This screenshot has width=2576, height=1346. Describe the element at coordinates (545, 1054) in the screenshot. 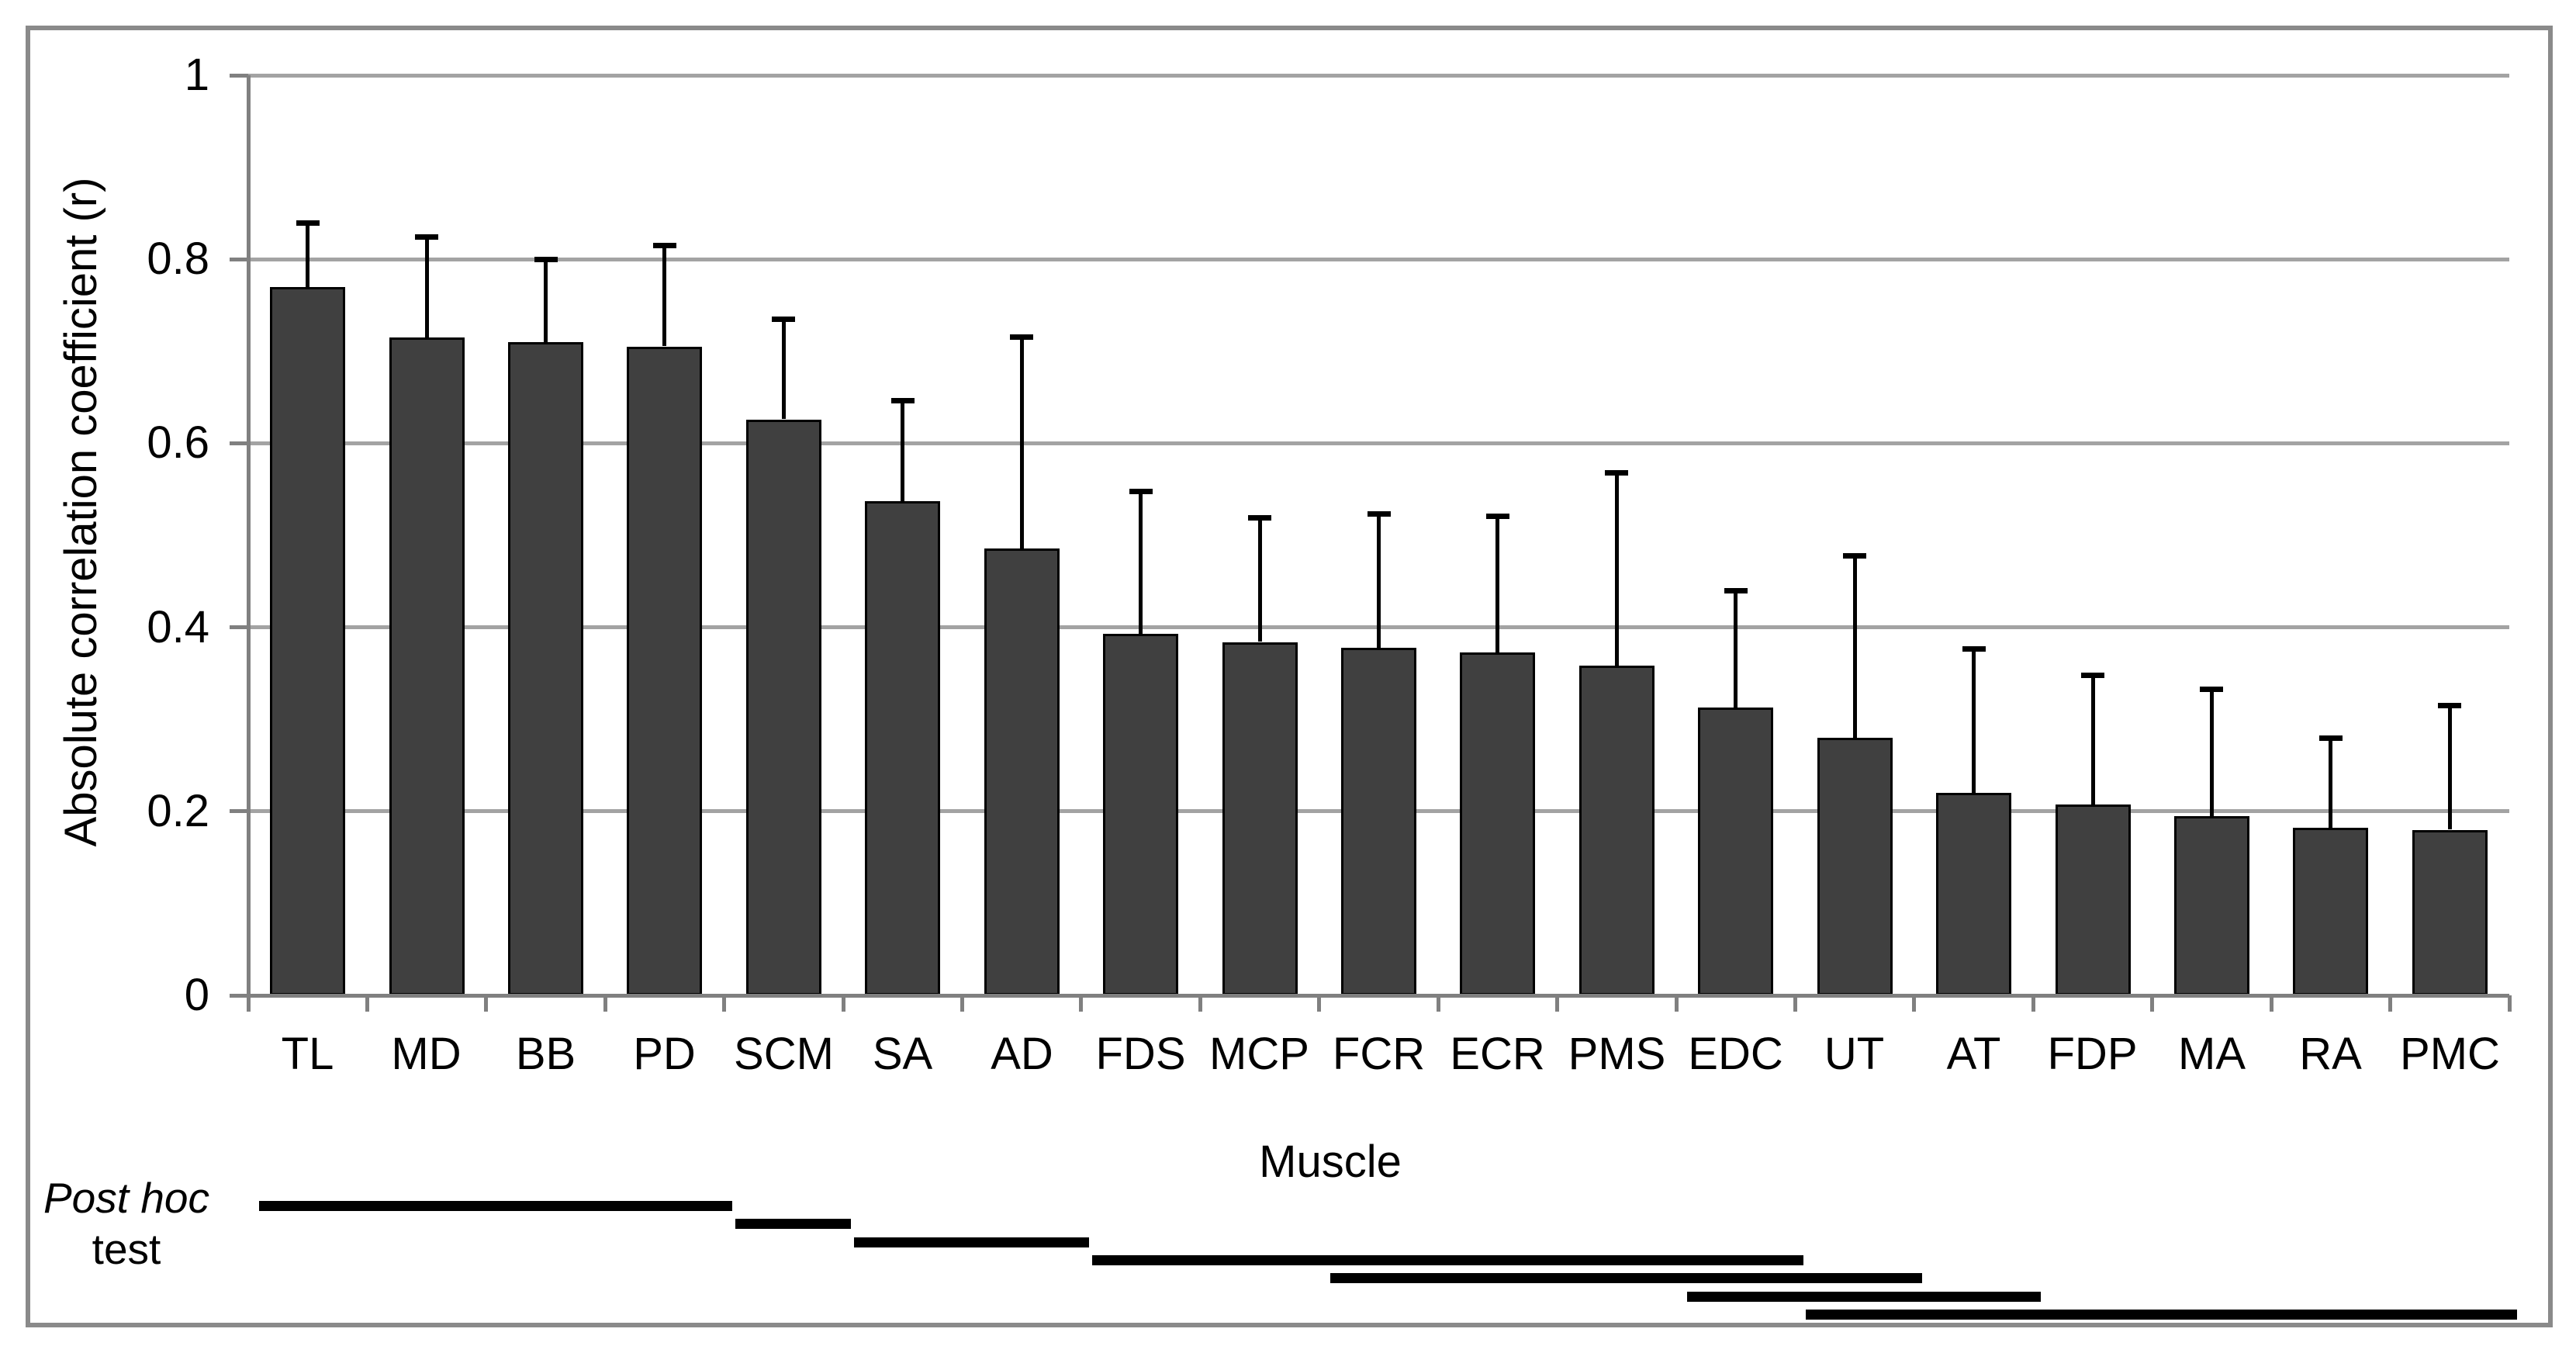

I see `x-tick-label-BB: BB` at that location.